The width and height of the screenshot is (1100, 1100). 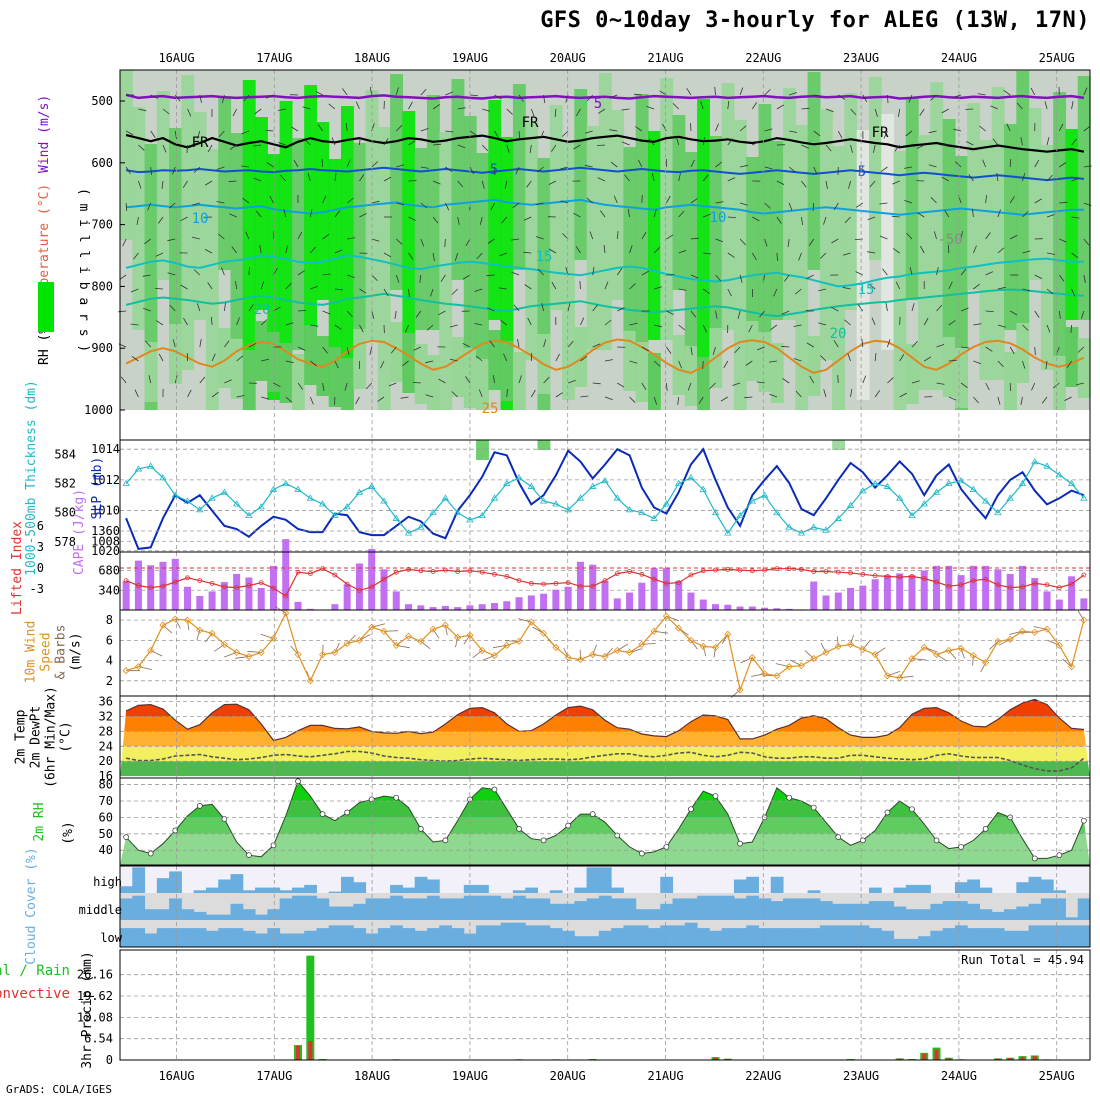 What do you see at coordinates (105, 480) in the screenshot?
I see `slp-tick: 1012` at bounding box center [105, 480].